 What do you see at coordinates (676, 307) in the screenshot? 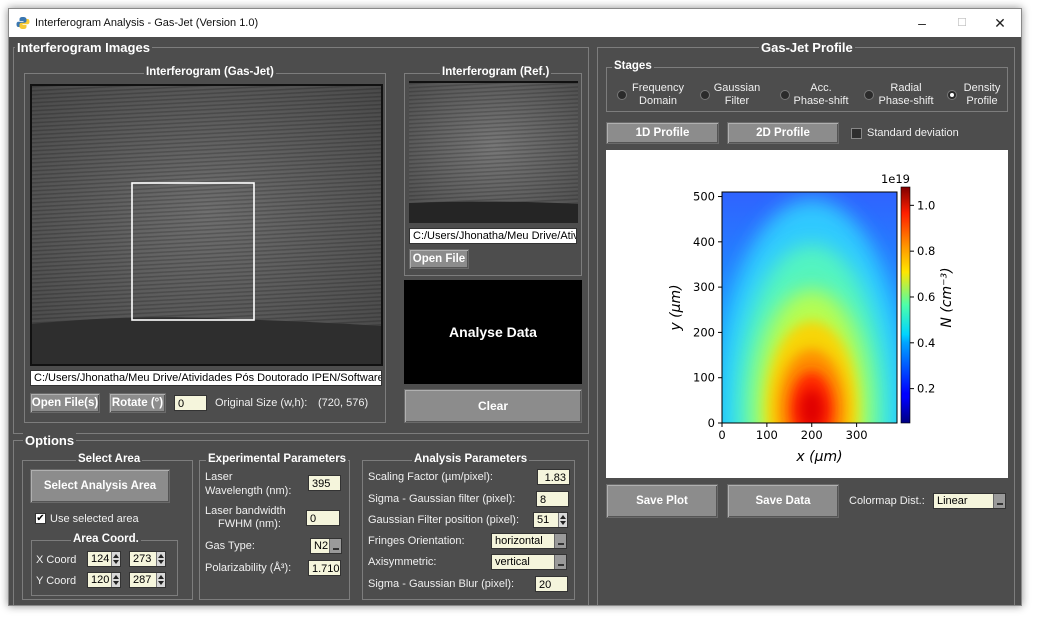
I see `y-axis-label: y (µm)` at bounding box center [676, 307].